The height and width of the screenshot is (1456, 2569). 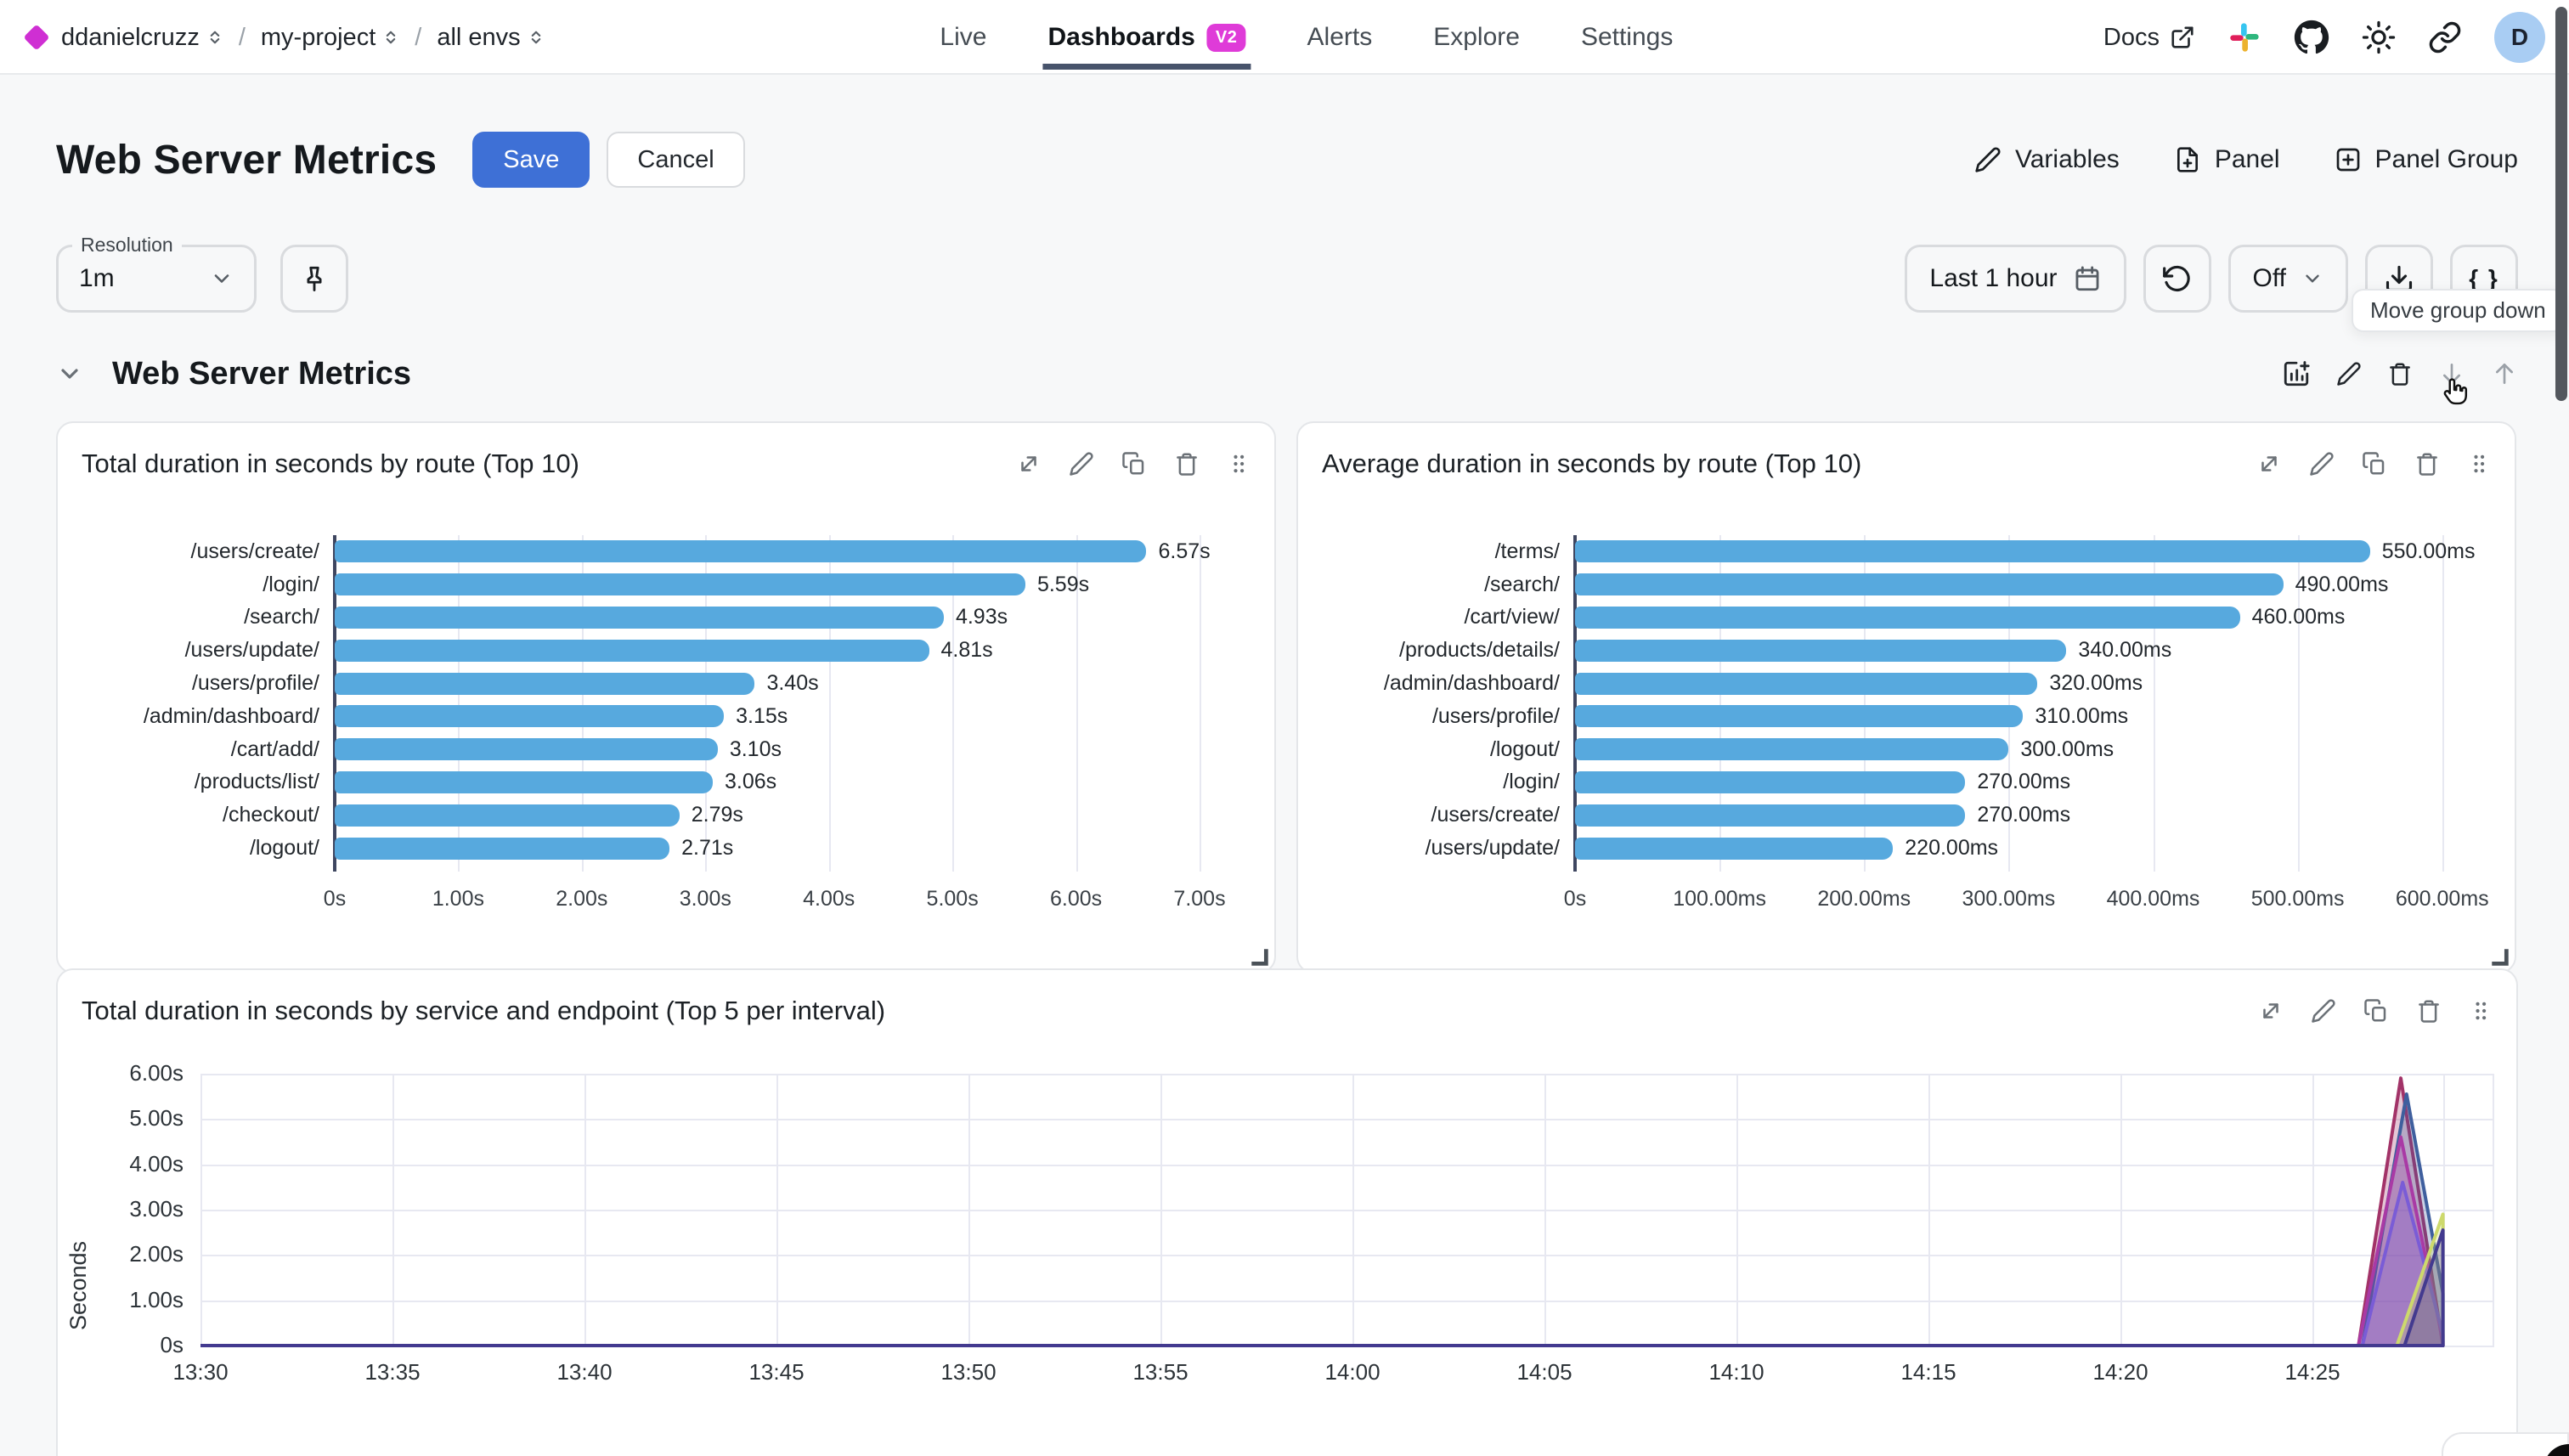 I want to click on x-axis-tick: 100.00ms, so click(x=1720, y=899).